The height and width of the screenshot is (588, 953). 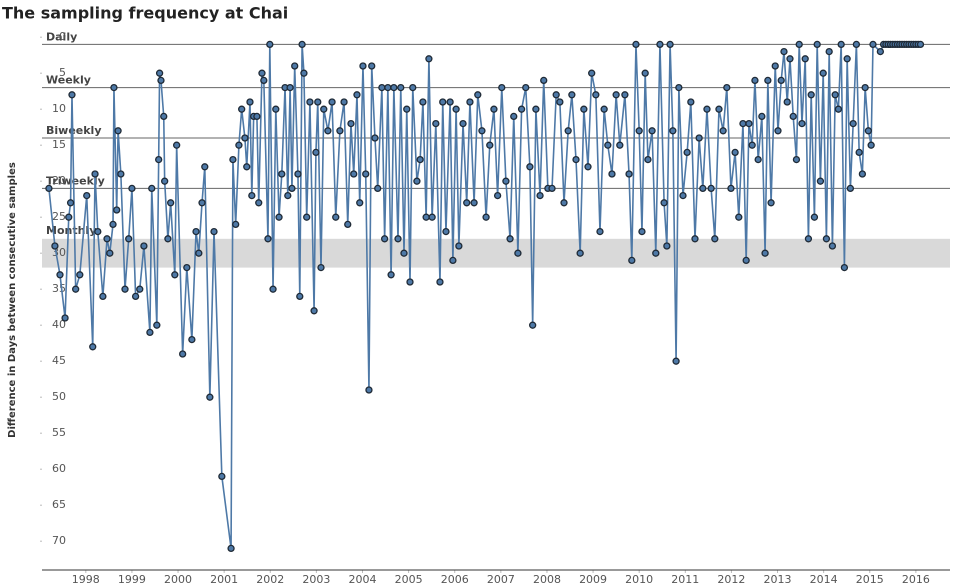 What do you see at coordinates (59, 540) in the screenshot?
I see `y-tick-label: 70` at bounding box center [59, 540].